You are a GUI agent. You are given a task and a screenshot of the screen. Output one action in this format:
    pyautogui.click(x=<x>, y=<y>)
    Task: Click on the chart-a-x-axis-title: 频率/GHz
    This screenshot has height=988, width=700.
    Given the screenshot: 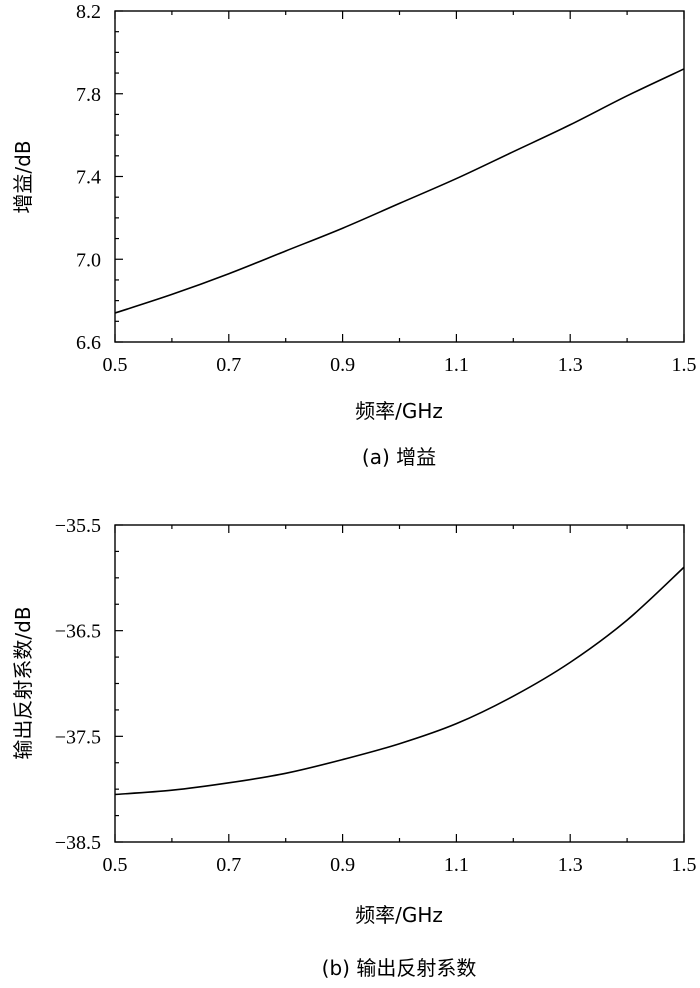 What is the action you would take?
    pyautogui.click(x=399, y=411)
    